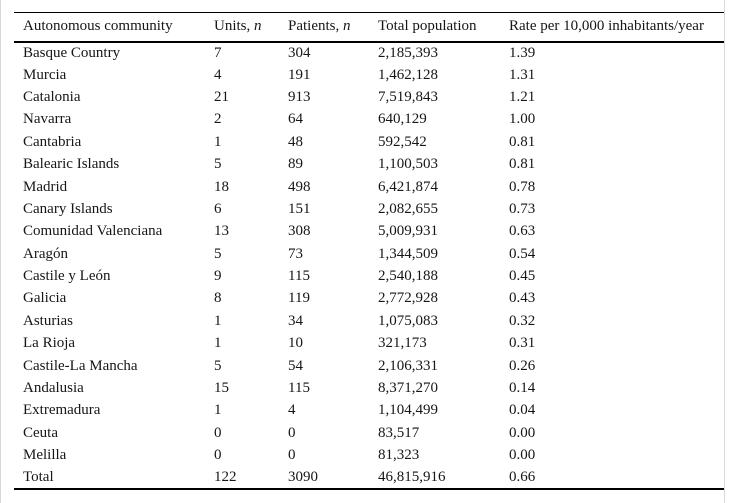  Describe the element at coordinates (369, 344) in the screenshot. I see `table-row: La Rioja 1 10 321,173 0.31` at that location.